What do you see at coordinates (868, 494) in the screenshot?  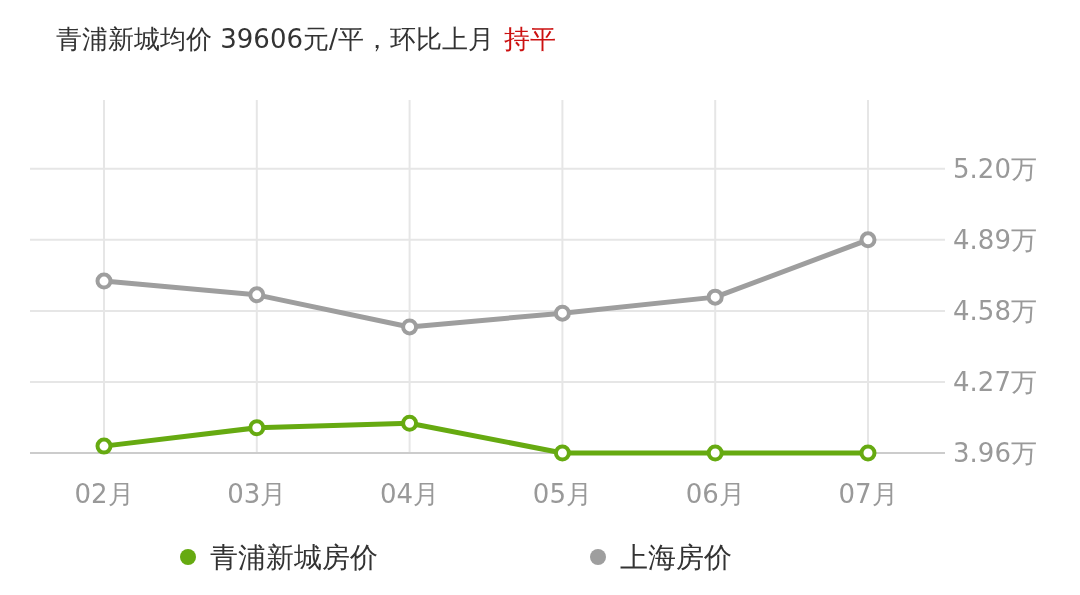 I see `x-tick-label: 07月` at bounding box center [868, 494].